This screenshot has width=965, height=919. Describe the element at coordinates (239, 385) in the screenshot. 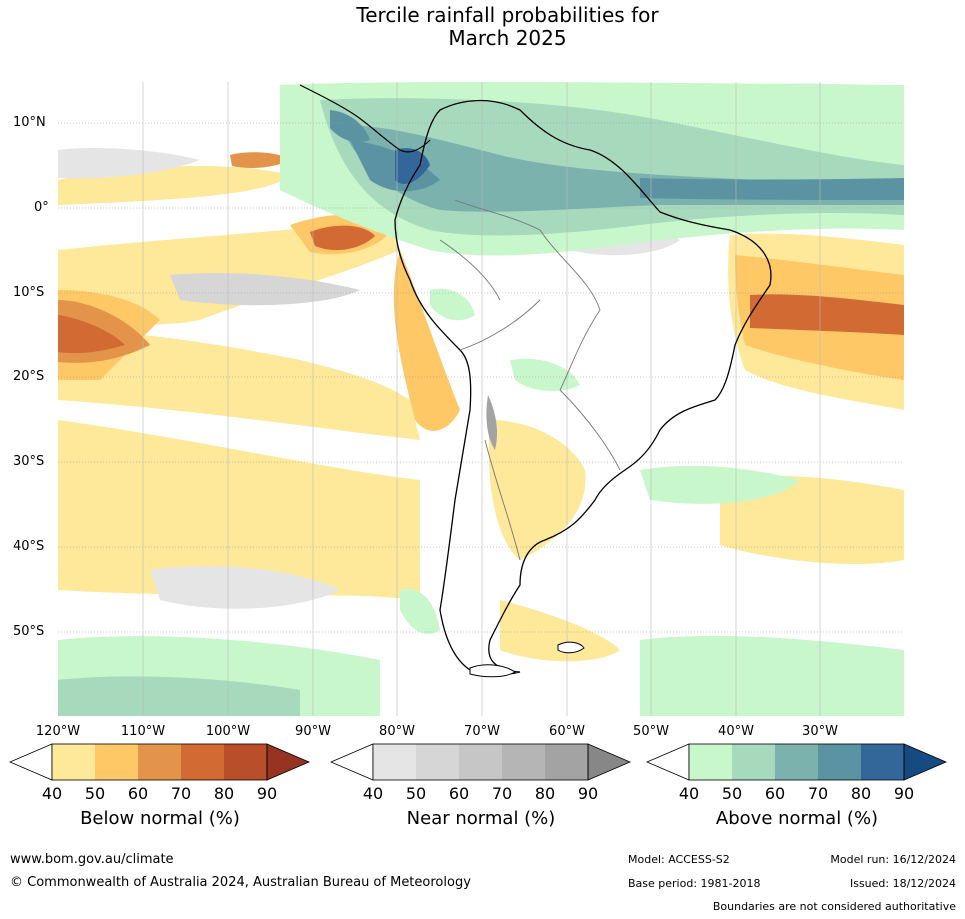

I see `region-below-pacific-tropic2` at that location.